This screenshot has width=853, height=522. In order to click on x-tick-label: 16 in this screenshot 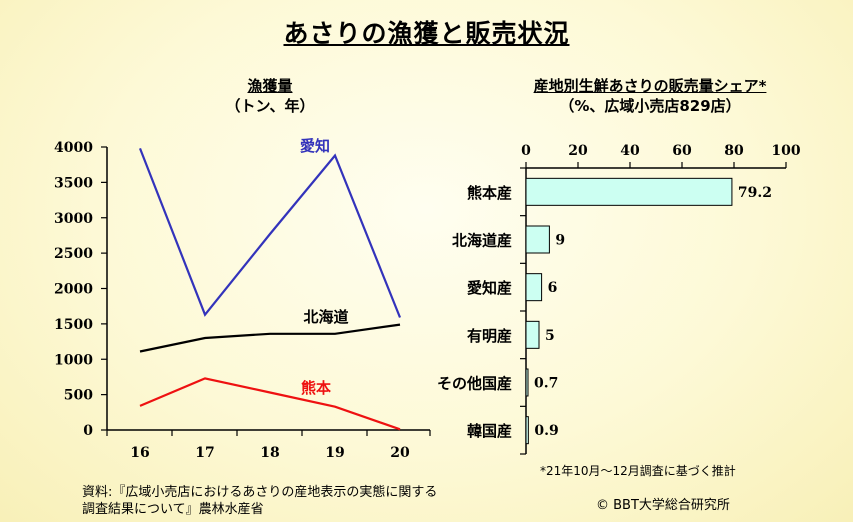, I will do `click(139, 453)`.